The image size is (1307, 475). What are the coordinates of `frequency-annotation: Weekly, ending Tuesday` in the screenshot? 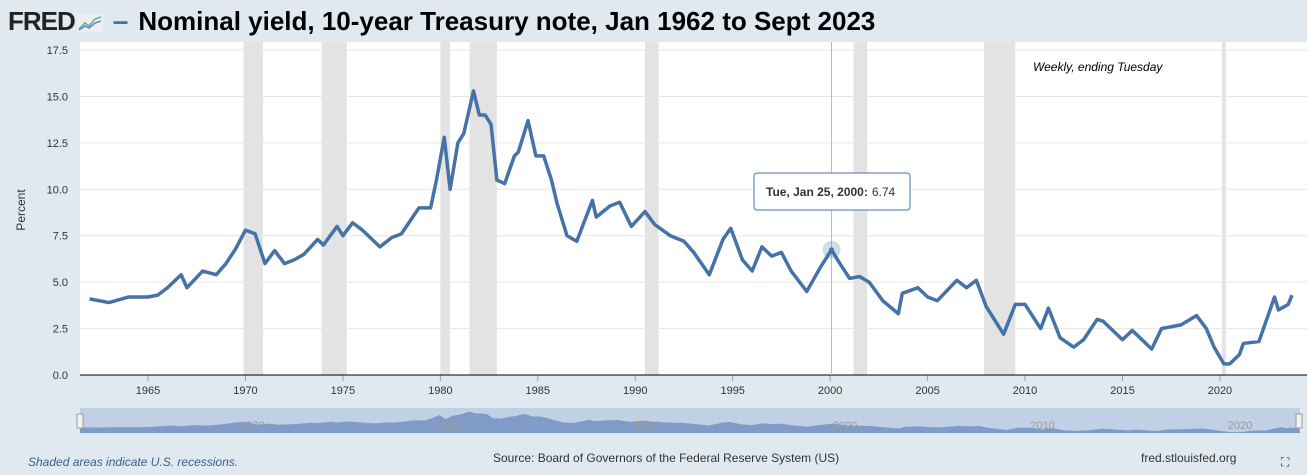 It's located at (1098, 67).